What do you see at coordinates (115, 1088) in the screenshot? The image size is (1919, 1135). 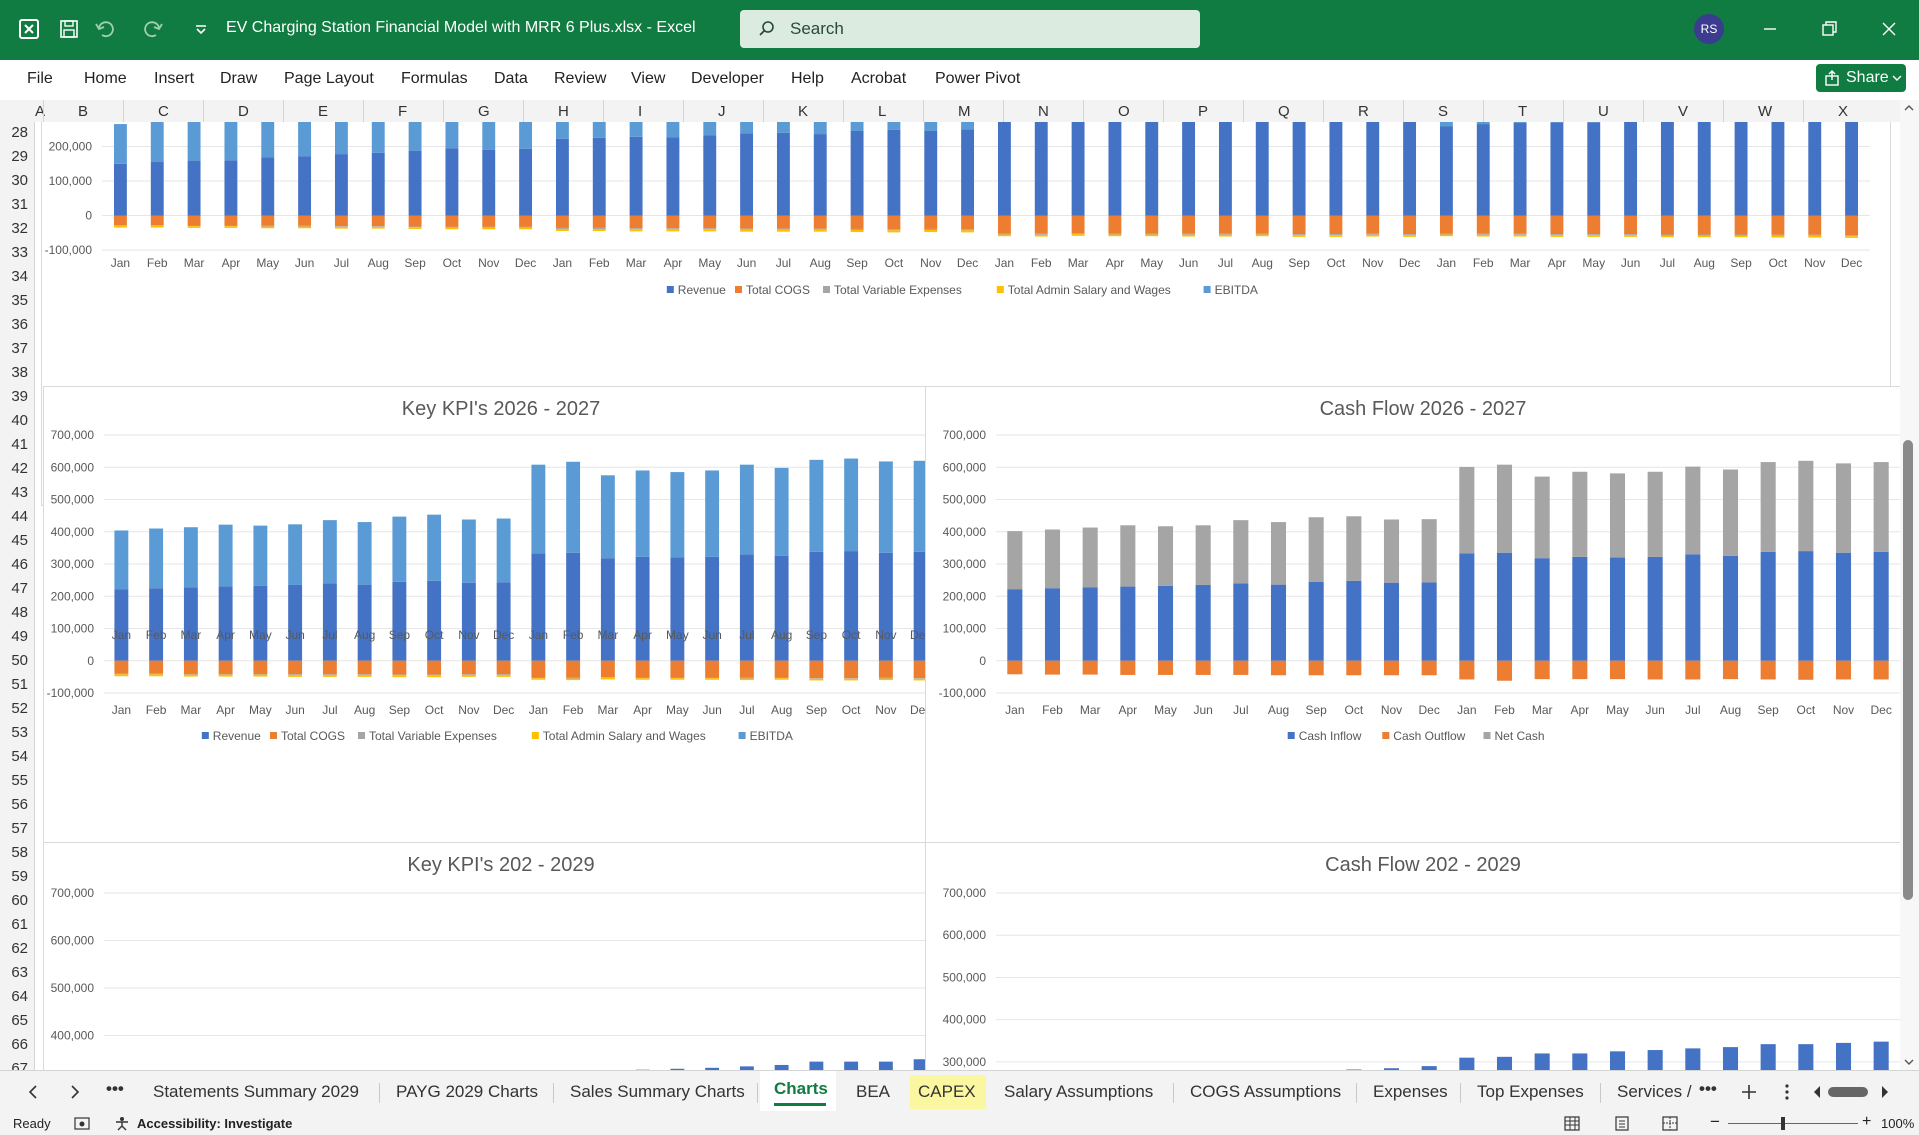 I see `more-sheets-icon: •••` at bounding box center [115, 1088].